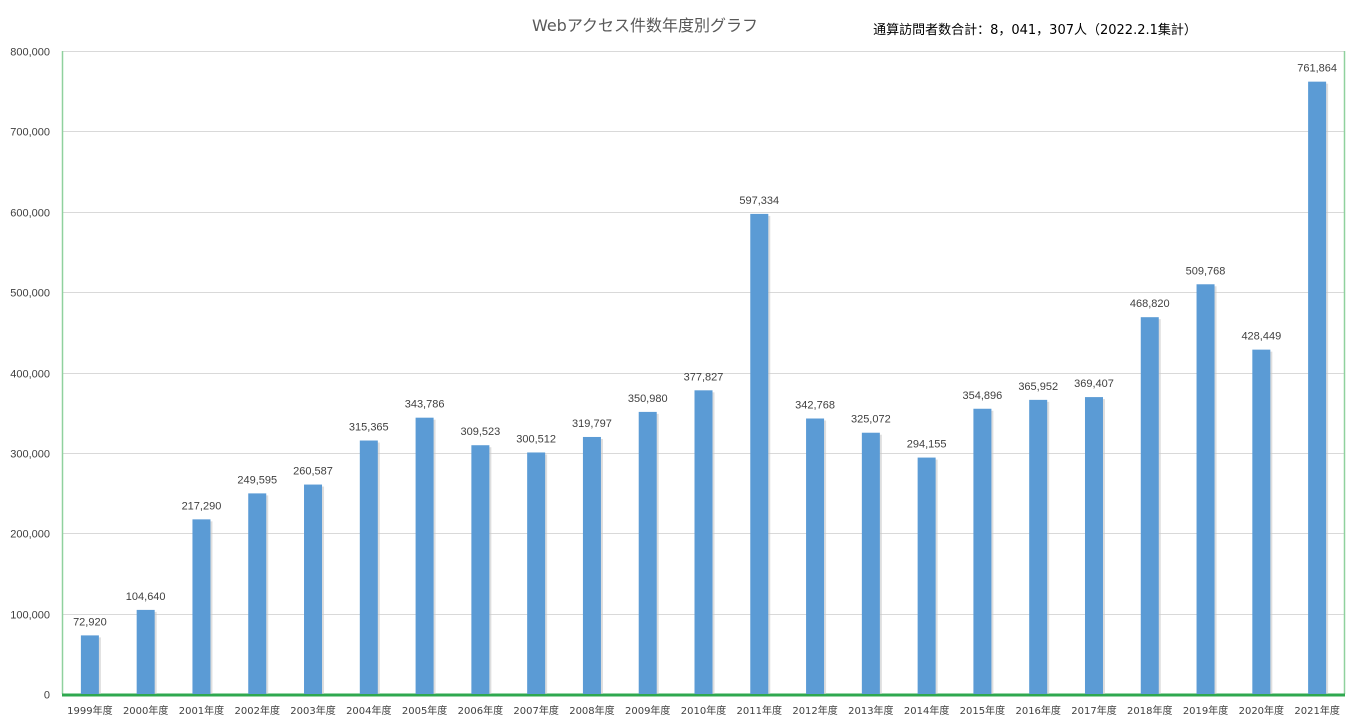 This screenshot has width=1353, height=726. I want to click on y-tick-label: 200,000, so click(30, 535).